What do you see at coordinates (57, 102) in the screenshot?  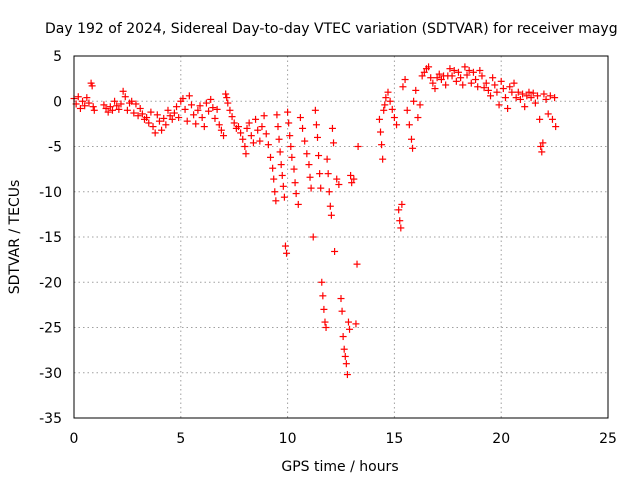 I see `y-tick-label: 0` at bounding box center [57, 102].